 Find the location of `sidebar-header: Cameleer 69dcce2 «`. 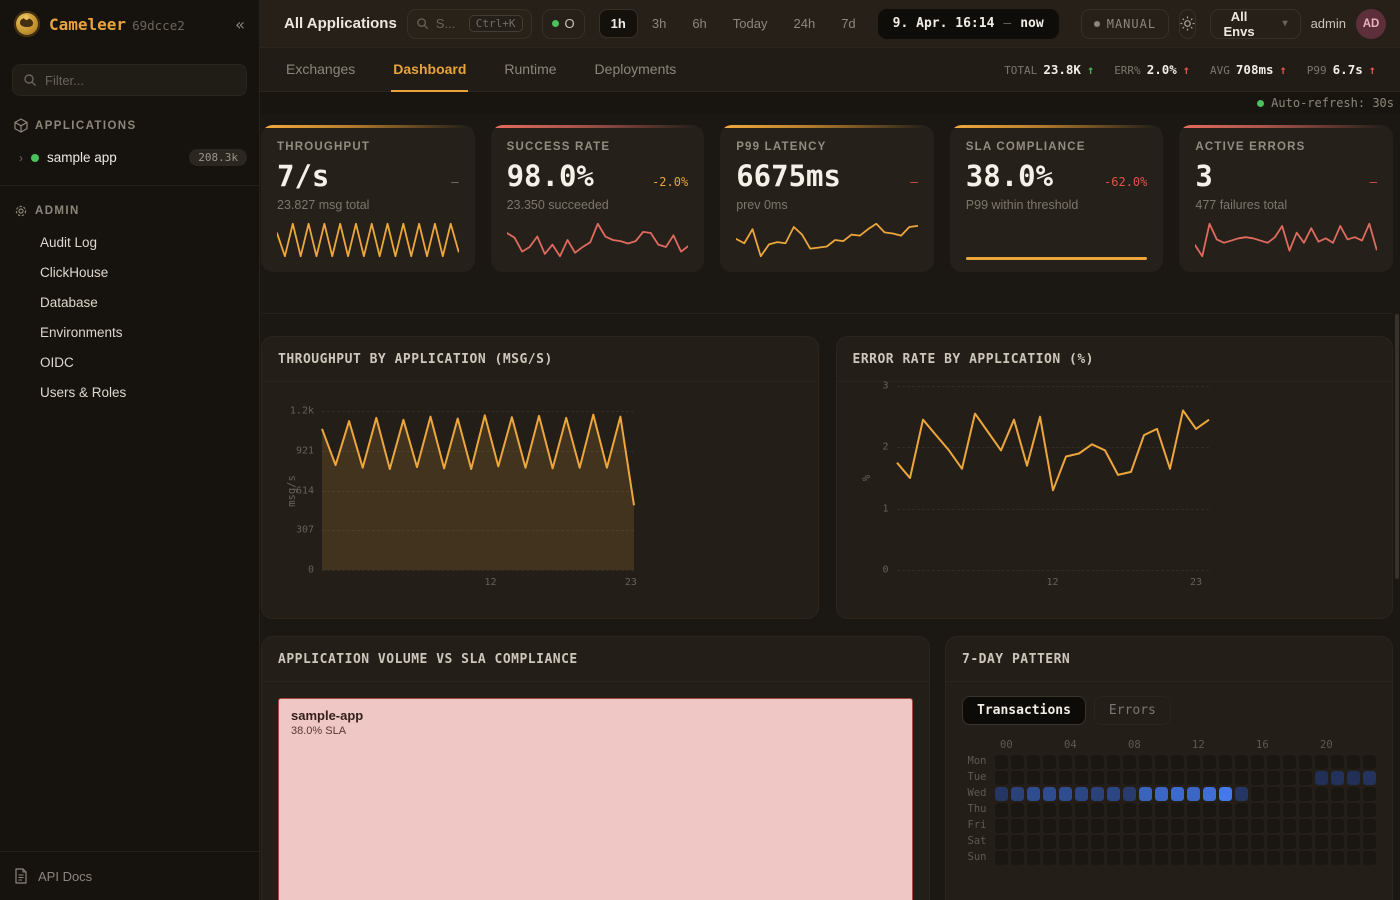

sidebar-header: Cameleer 69dcce2 « is located at coordinates (129, 24).